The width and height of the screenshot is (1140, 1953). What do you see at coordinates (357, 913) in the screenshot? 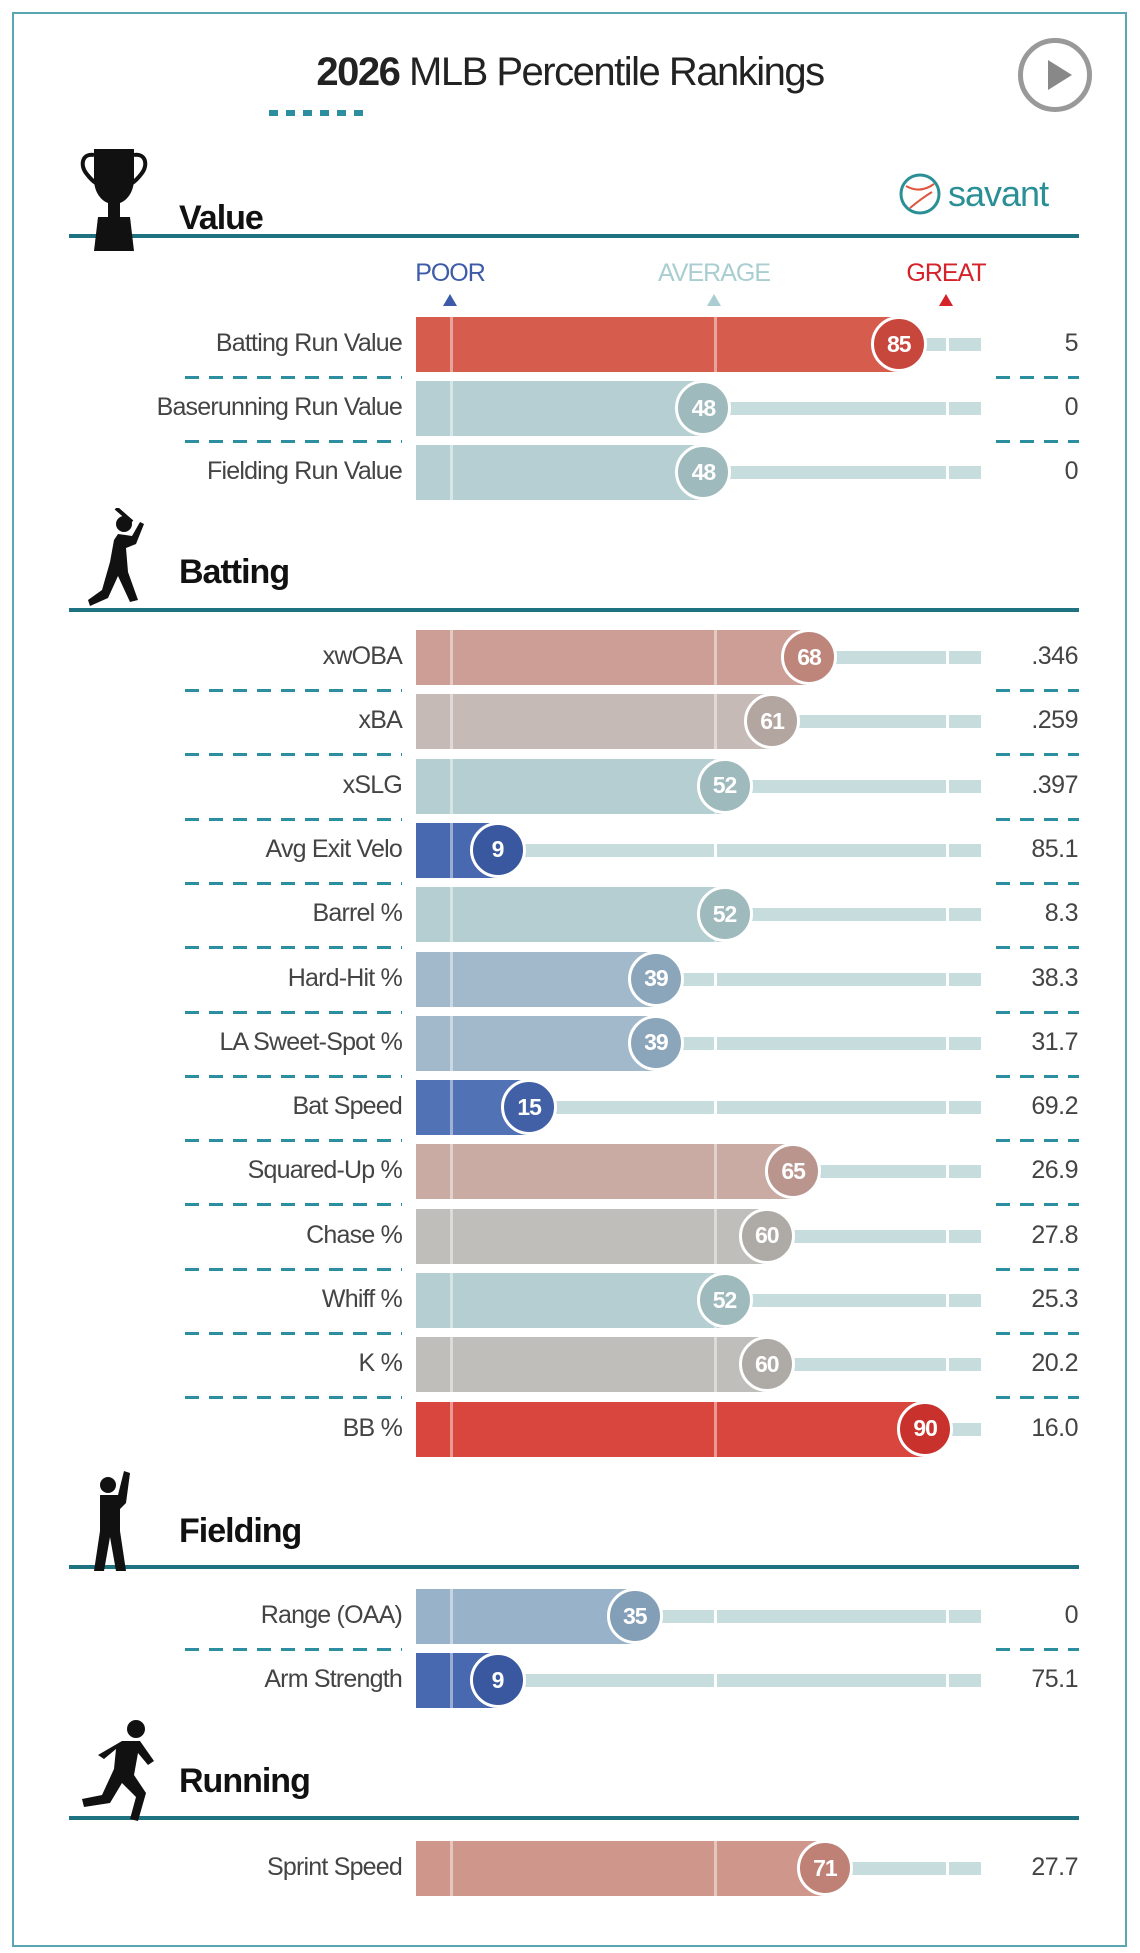
I see `metric-label: Barrel %` at bounding box center [357, 913].